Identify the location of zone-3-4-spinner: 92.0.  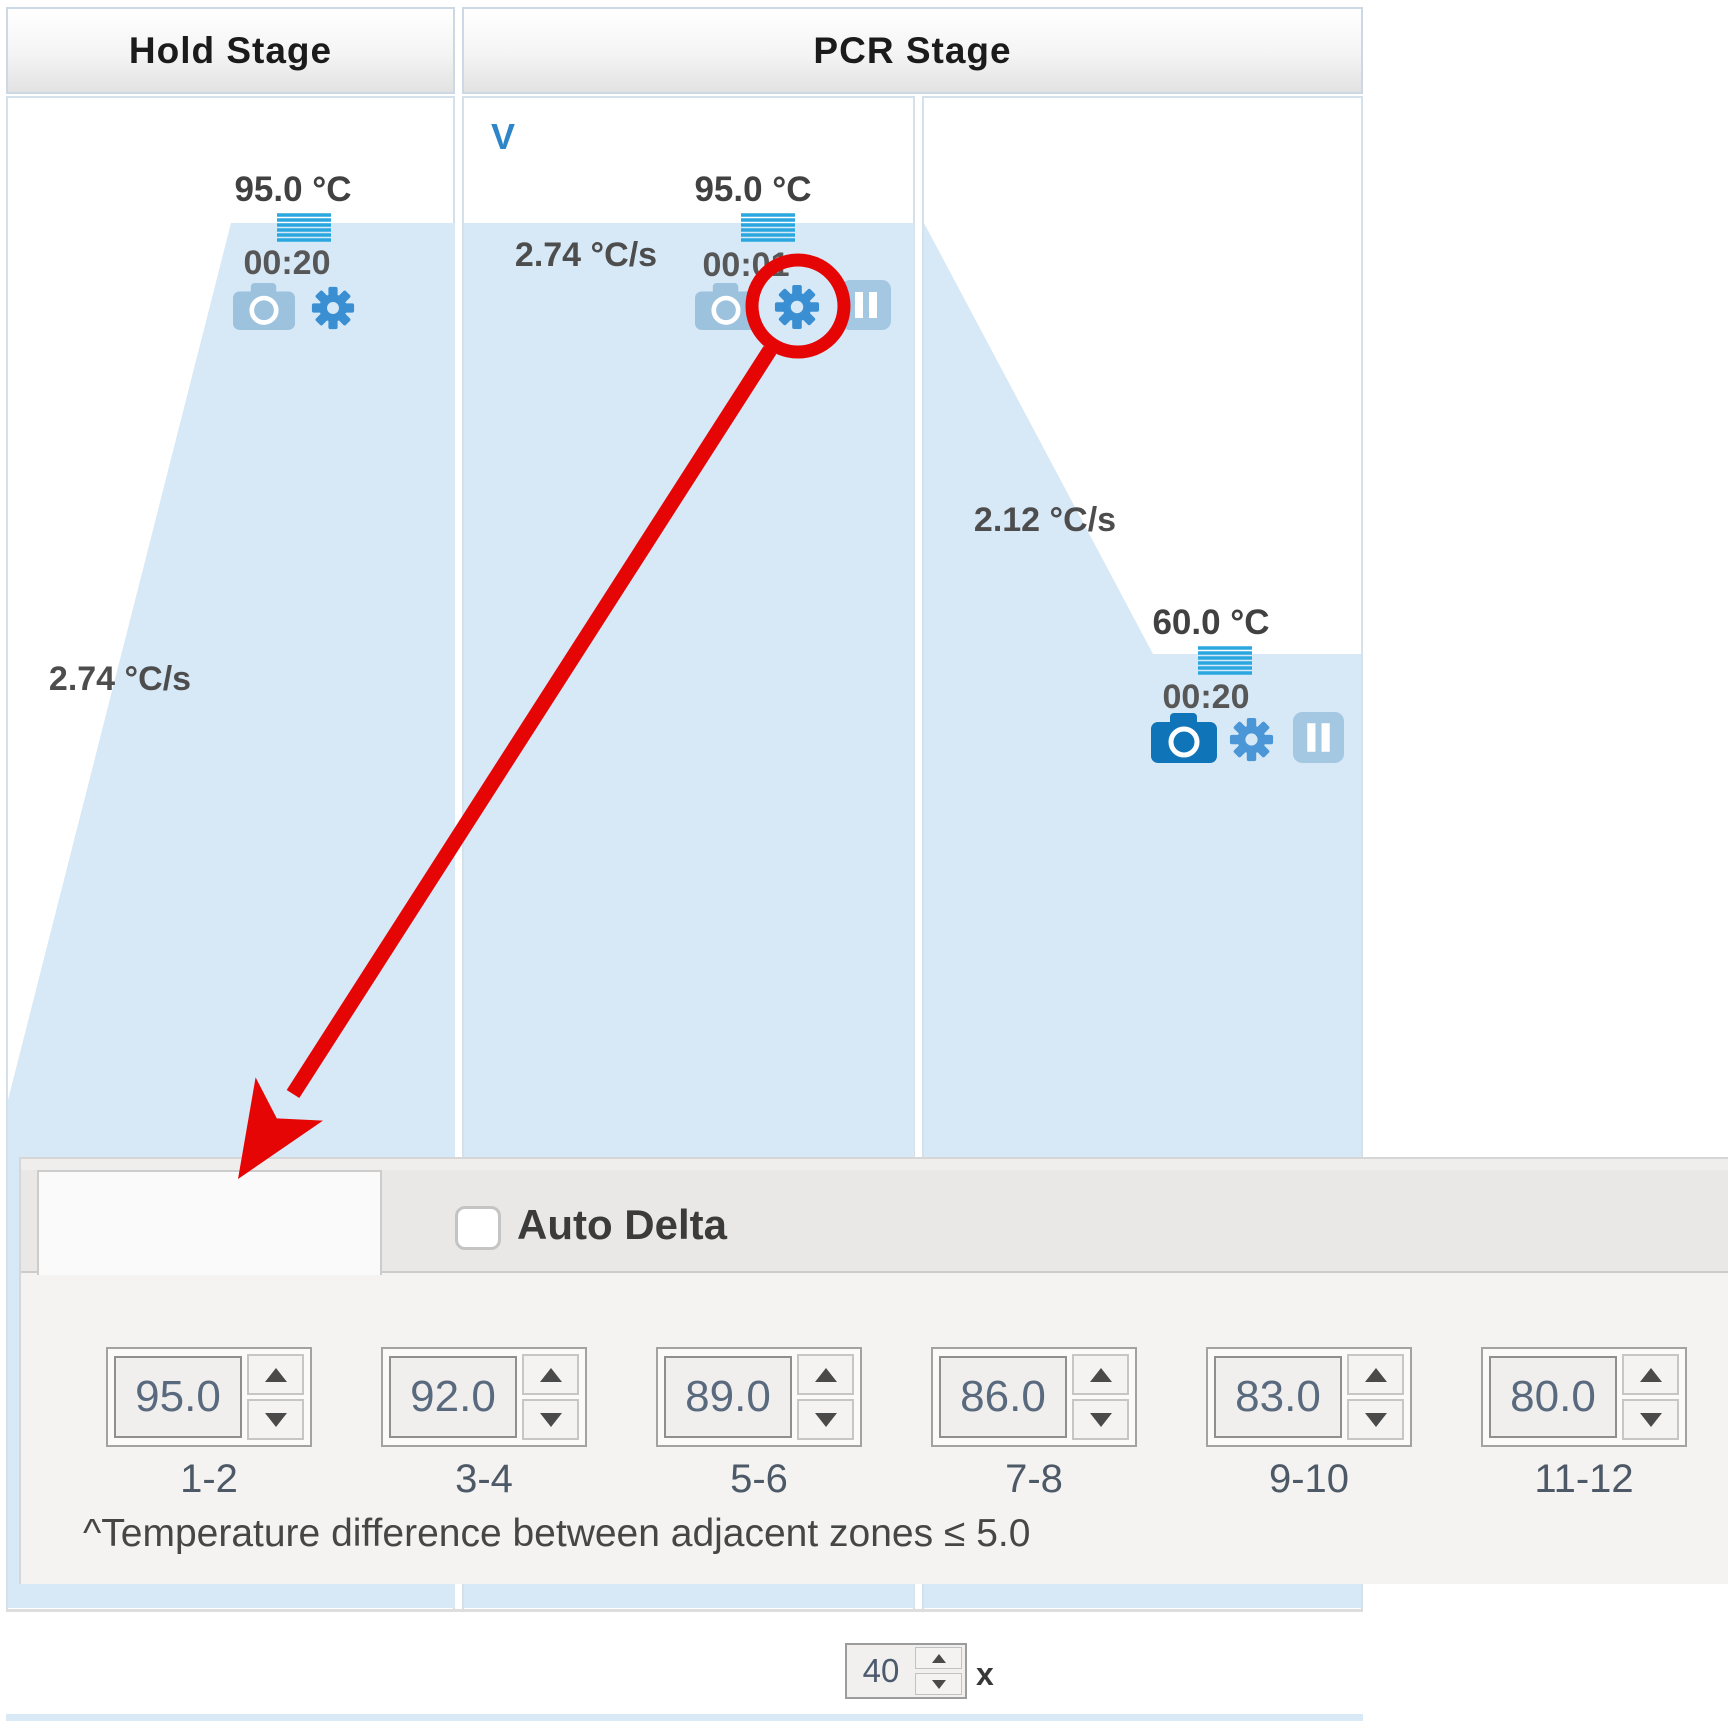
(484, 1397).